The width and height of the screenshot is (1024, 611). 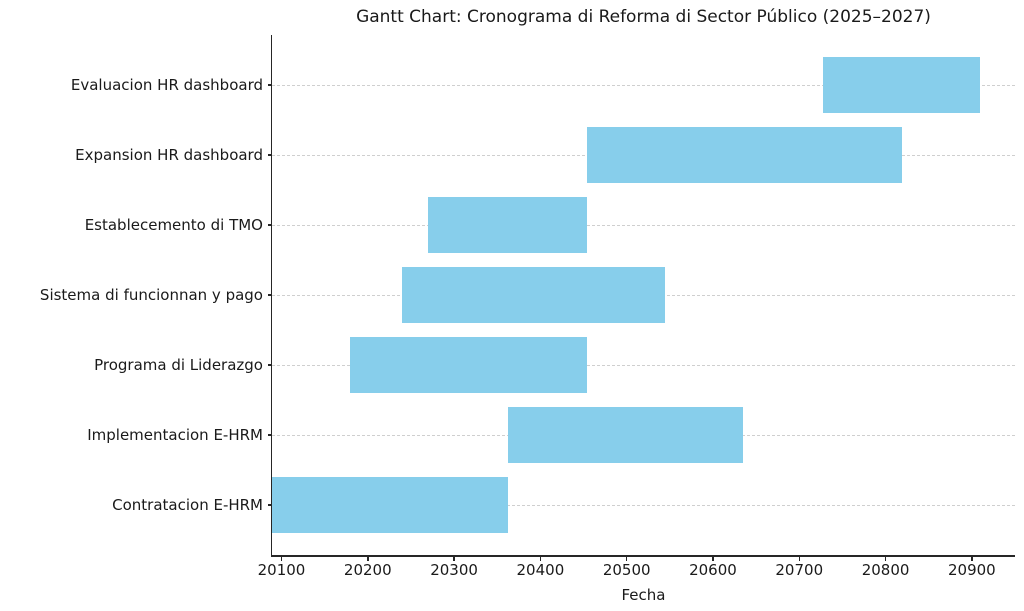 I want to click on x-tick-label: 20500, so click(x=626, y=570).